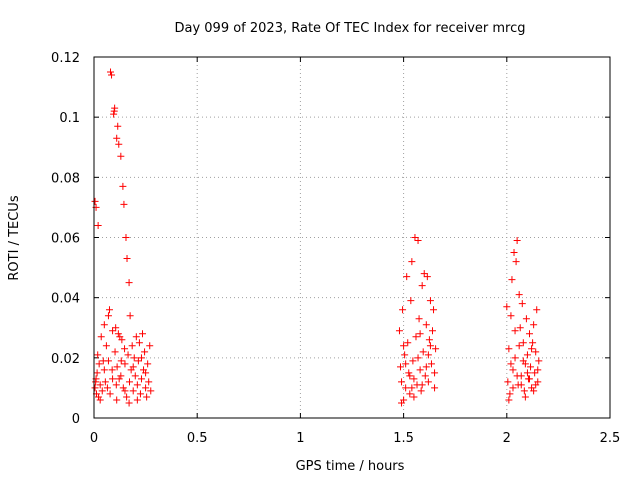 This screenshot has width=640, height=484. What do you see at coordinates (65, 359) in the screenshot?
I see `y-tick-label: 0.02` at bounding box center [65, 359].